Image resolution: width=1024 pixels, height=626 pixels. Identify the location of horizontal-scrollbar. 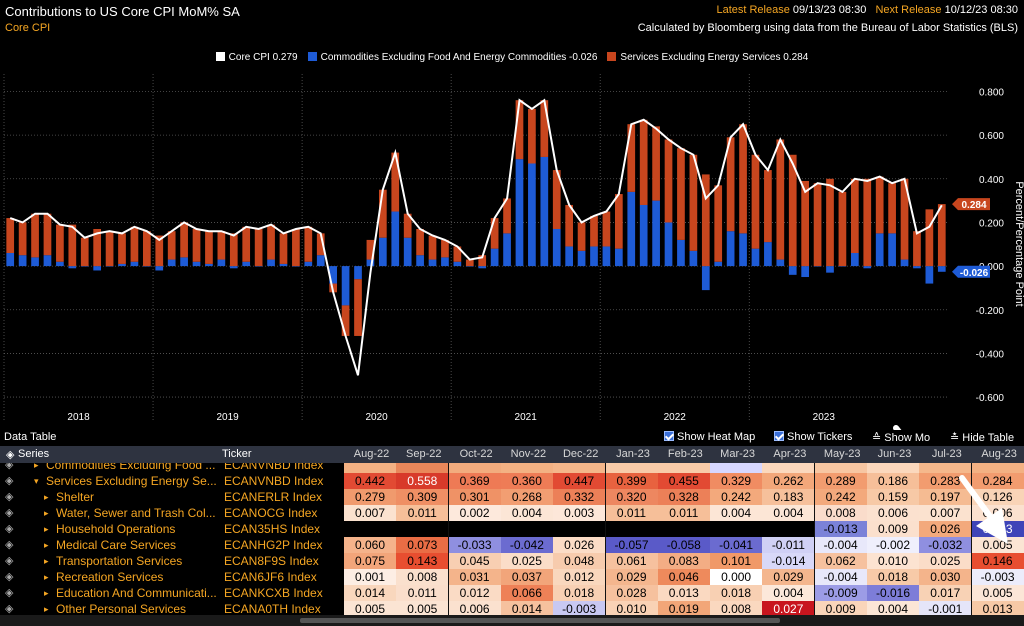
(512, 620).